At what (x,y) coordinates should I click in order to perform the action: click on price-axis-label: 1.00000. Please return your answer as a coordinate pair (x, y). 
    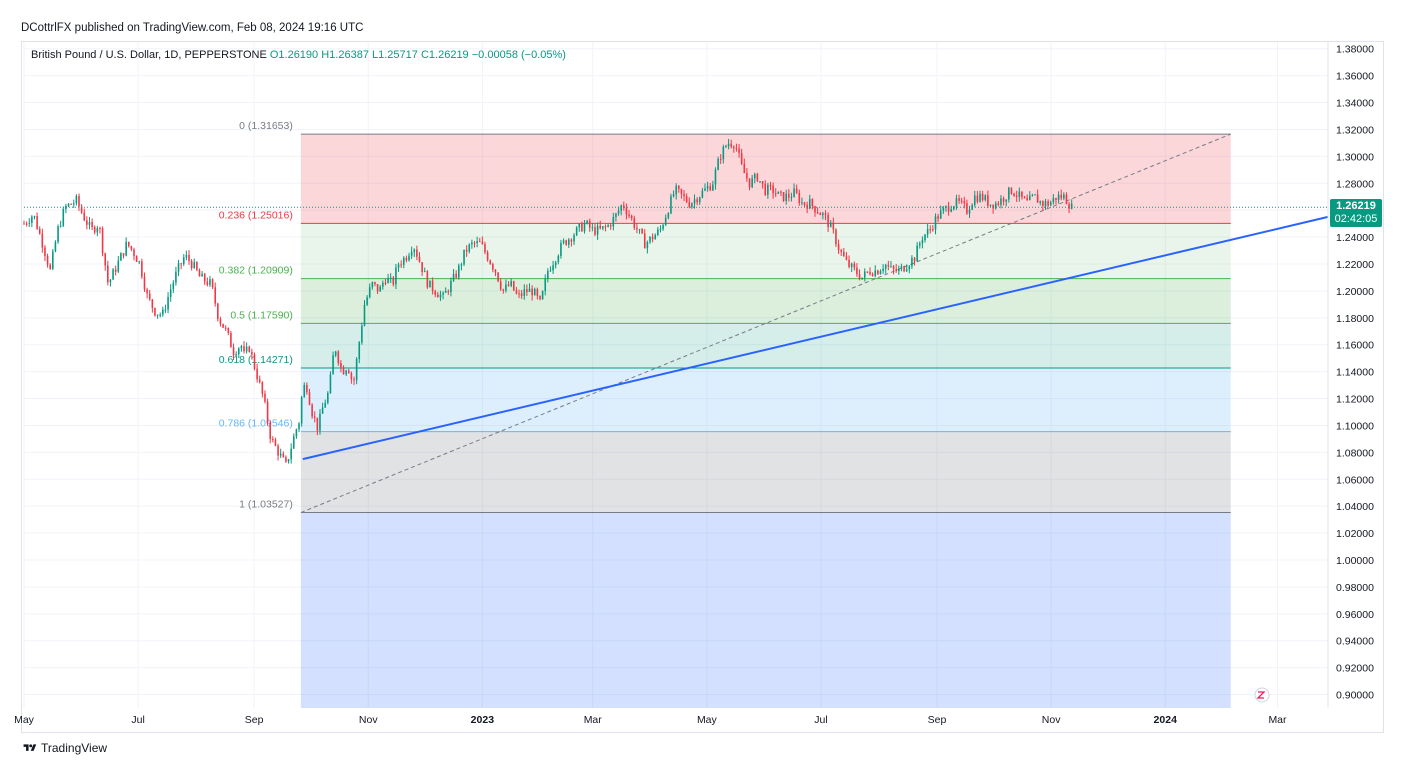
    Looking at the image, I should click on (1355, 561).